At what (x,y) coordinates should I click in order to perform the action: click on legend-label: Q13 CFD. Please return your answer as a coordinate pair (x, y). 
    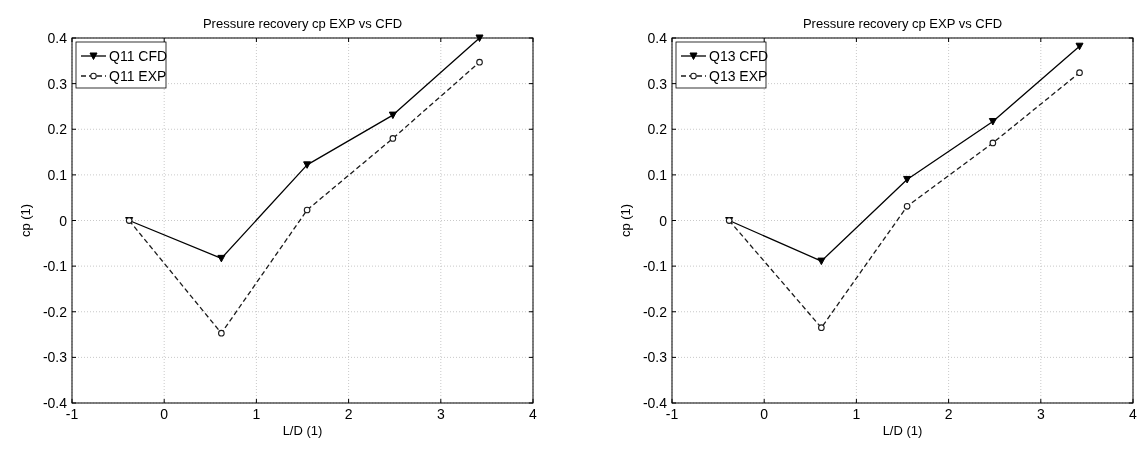
    Looking at the image, I should click on (739, 56).